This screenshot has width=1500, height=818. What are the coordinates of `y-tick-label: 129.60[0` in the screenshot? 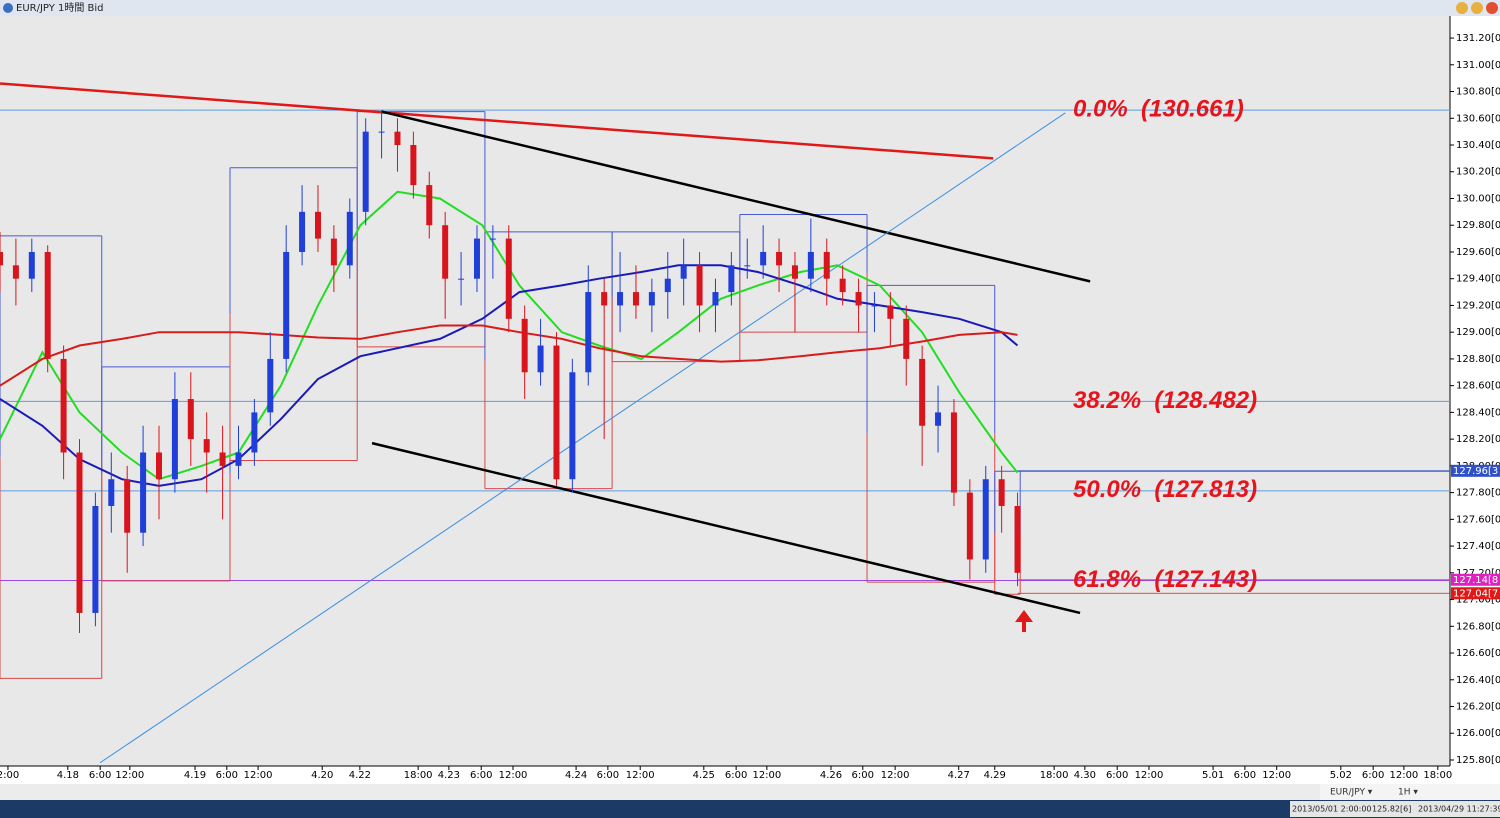 It's located at (1478, 252).